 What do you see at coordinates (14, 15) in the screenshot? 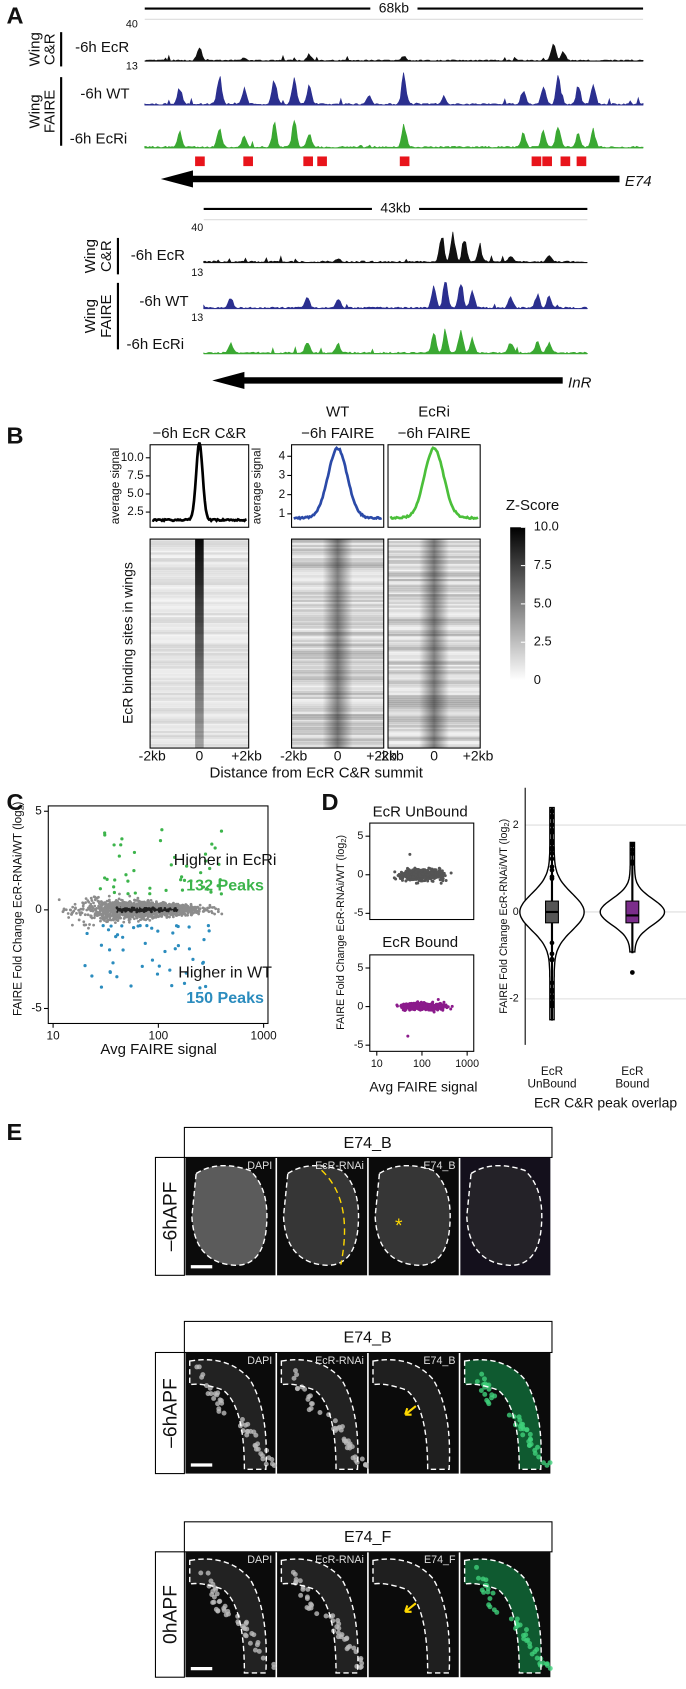
I see `panel-label: A` at bounding box center [14, 15].